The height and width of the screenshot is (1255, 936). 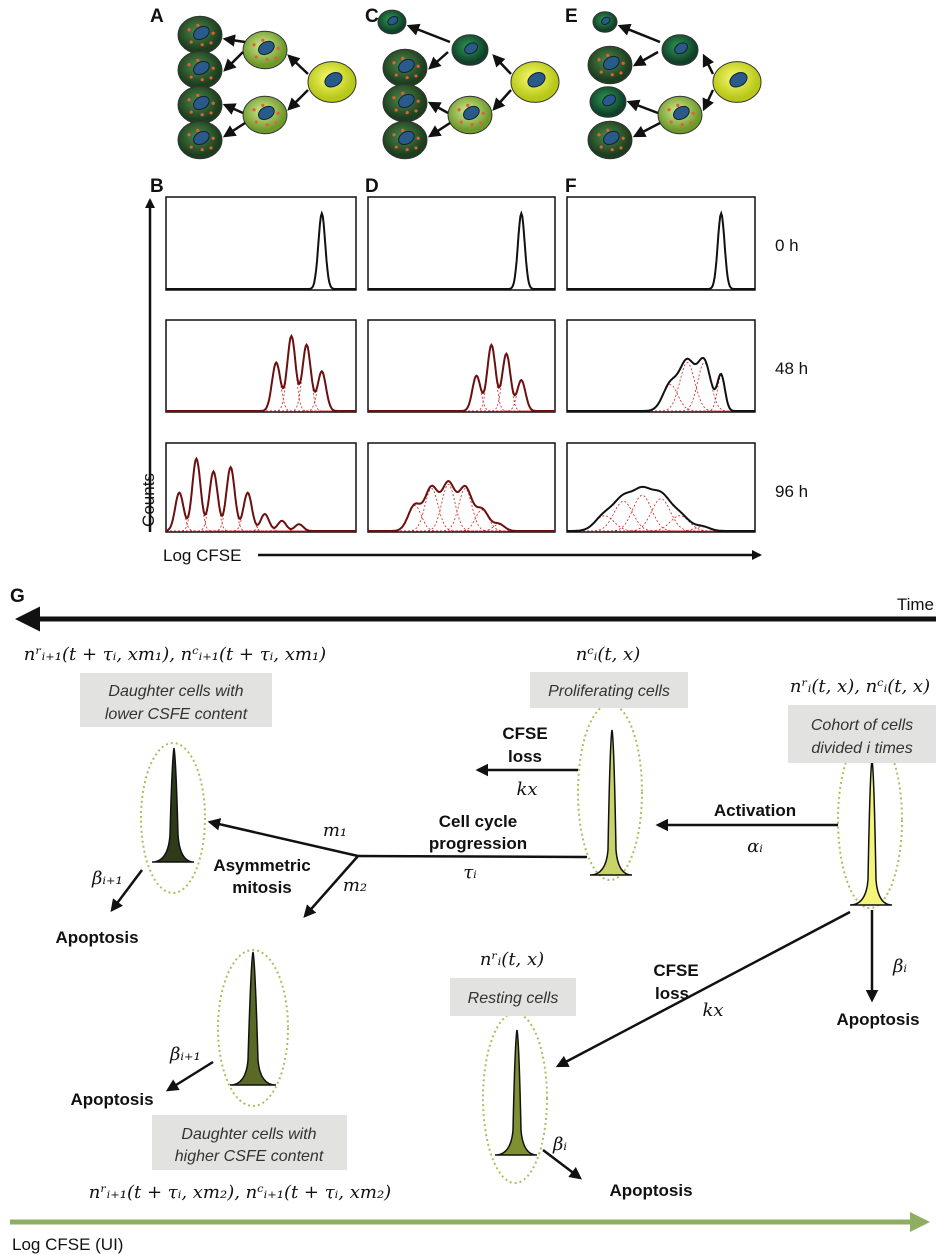 What do you see at coordinates (559, 1144) in the screenshot?
I see `rate: βᵢ` at bounding box center [559, 1144].